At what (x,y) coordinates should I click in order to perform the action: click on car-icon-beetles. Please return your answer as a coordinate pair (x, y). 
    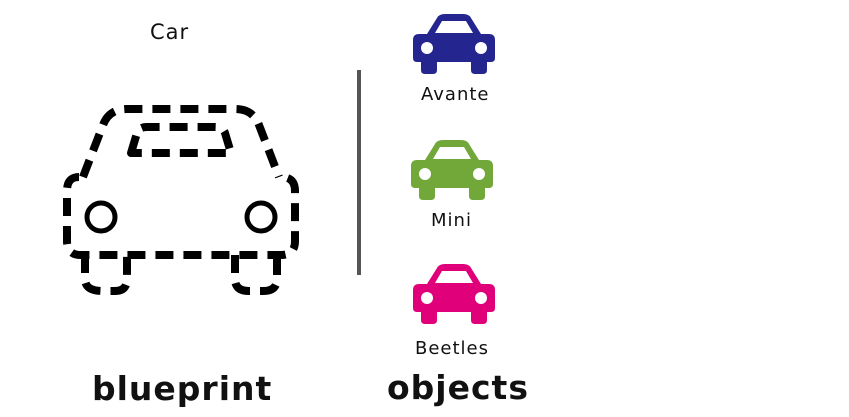
    Looking at the image, I should click on (454, 294).